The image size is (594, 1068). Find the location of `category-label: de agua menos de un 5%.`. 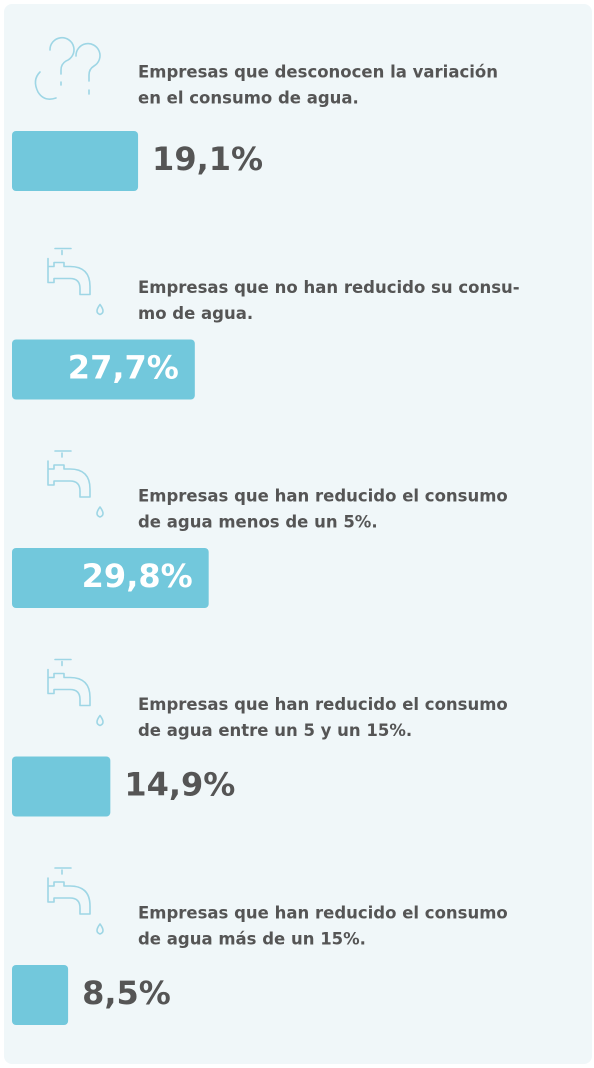

category-label: de agua menos de un 5%. is located at coordinates (258, 522).